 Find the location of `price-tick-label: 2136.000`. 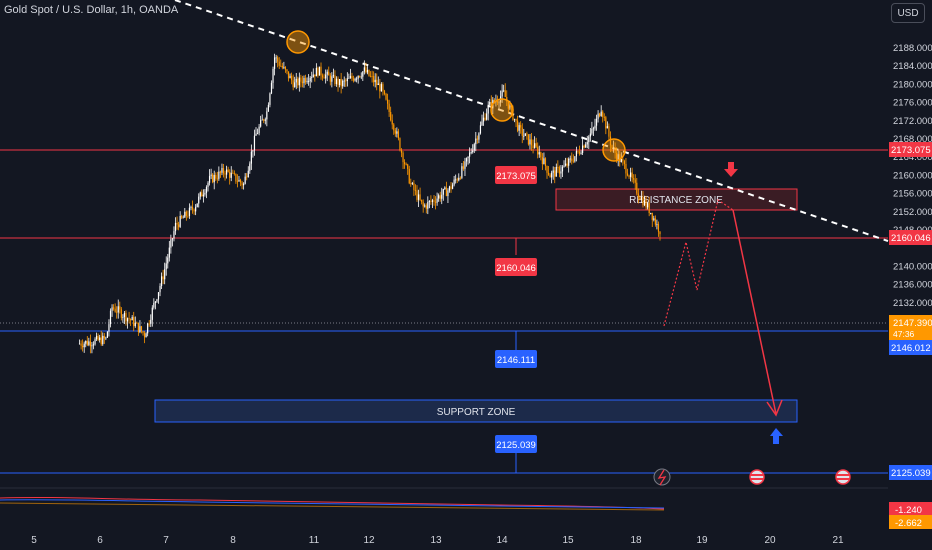

price-tick-label: 2136.000 is located at coordinates (912, 285).